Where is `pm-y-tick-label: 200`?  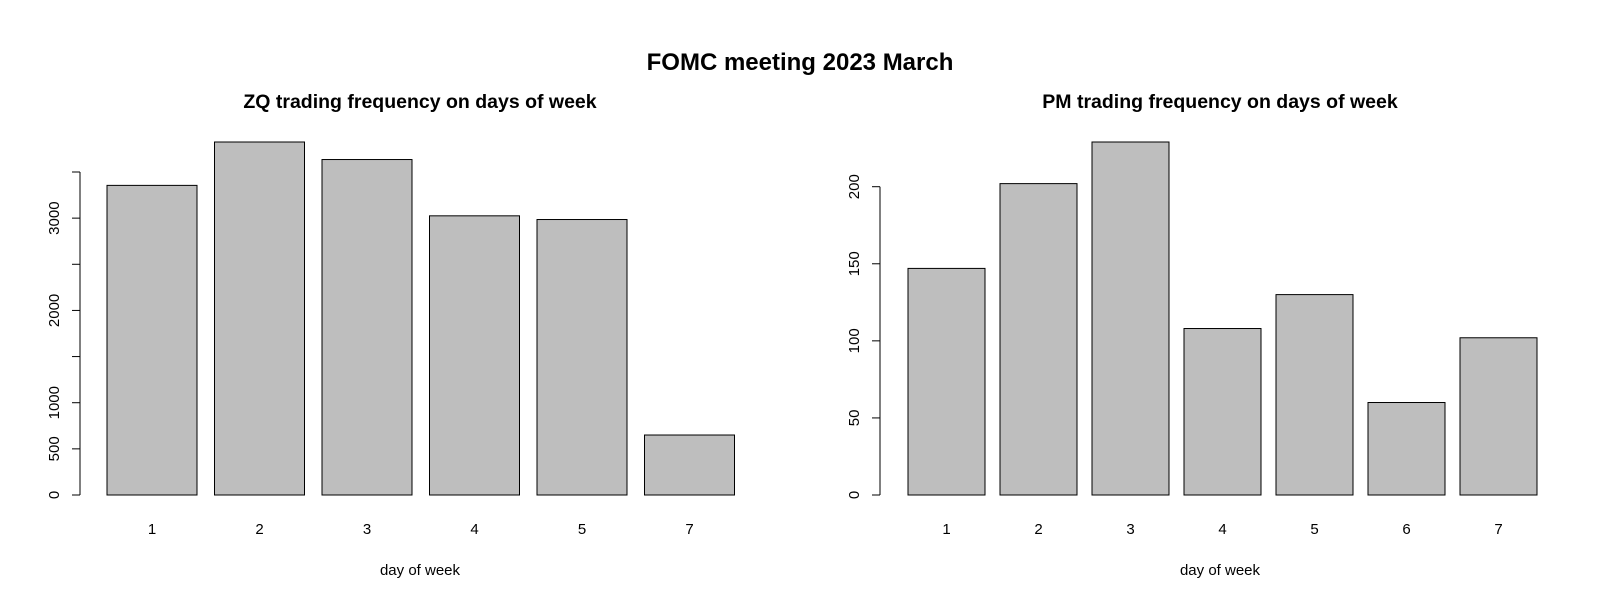 pm-y-tick-label: 200 is located at coordinates (854, 186).